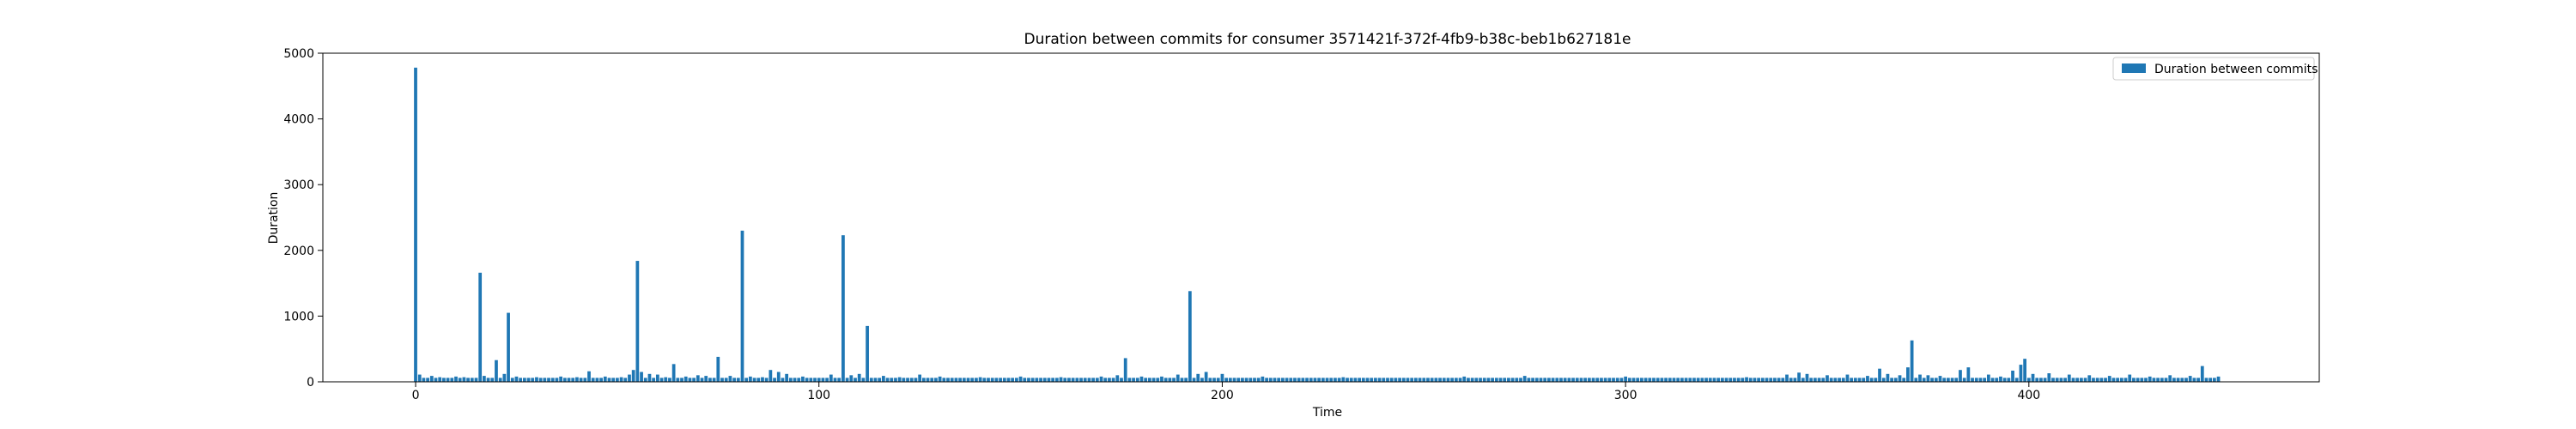 The height and width of the screenshot is (429, 2576). What do you see at coordinates (311, 383) in the screenshot?
I see `y-tick-label: 0` at bounding box center [311, 383].